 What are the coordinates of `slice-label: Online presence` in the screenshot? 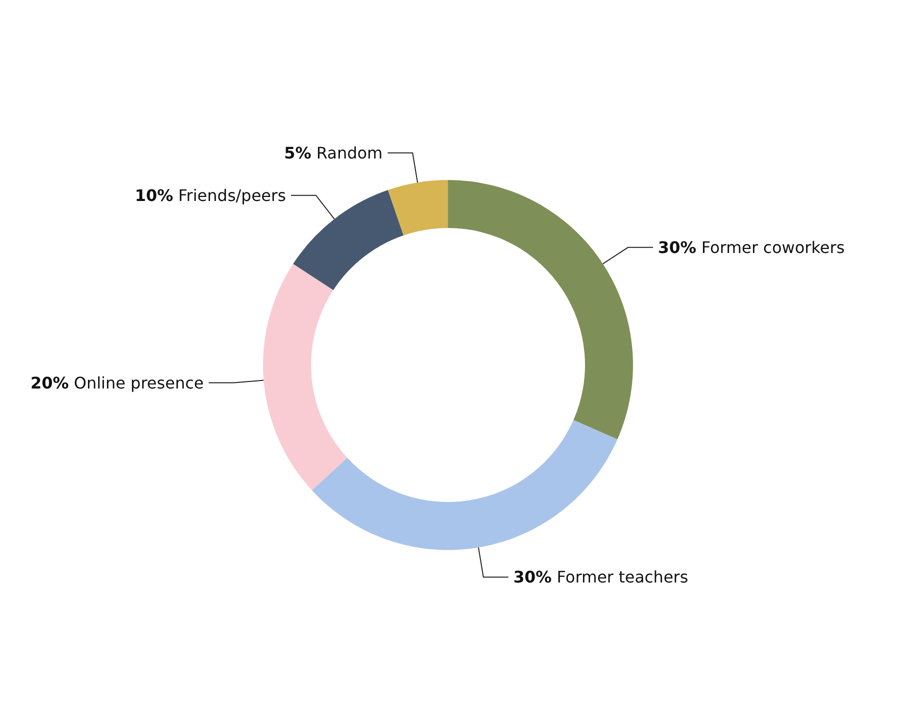 It's located at (136, 382).